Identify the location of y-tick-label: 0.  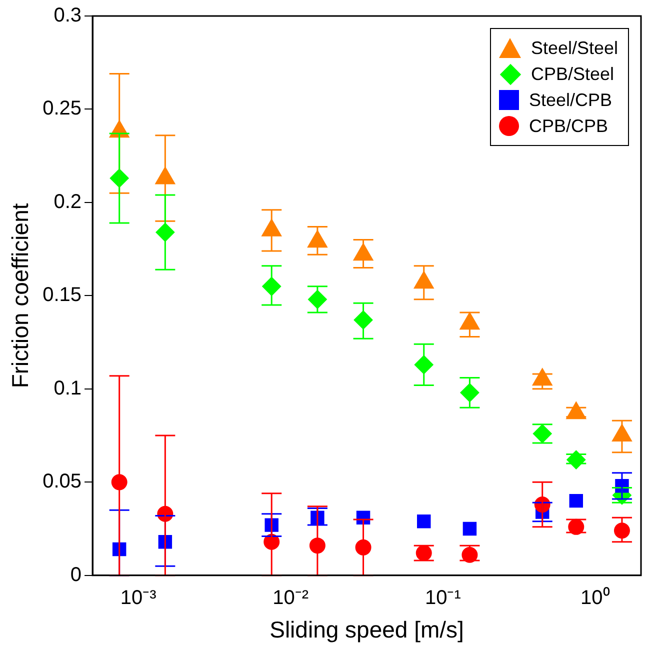
(76, 575).